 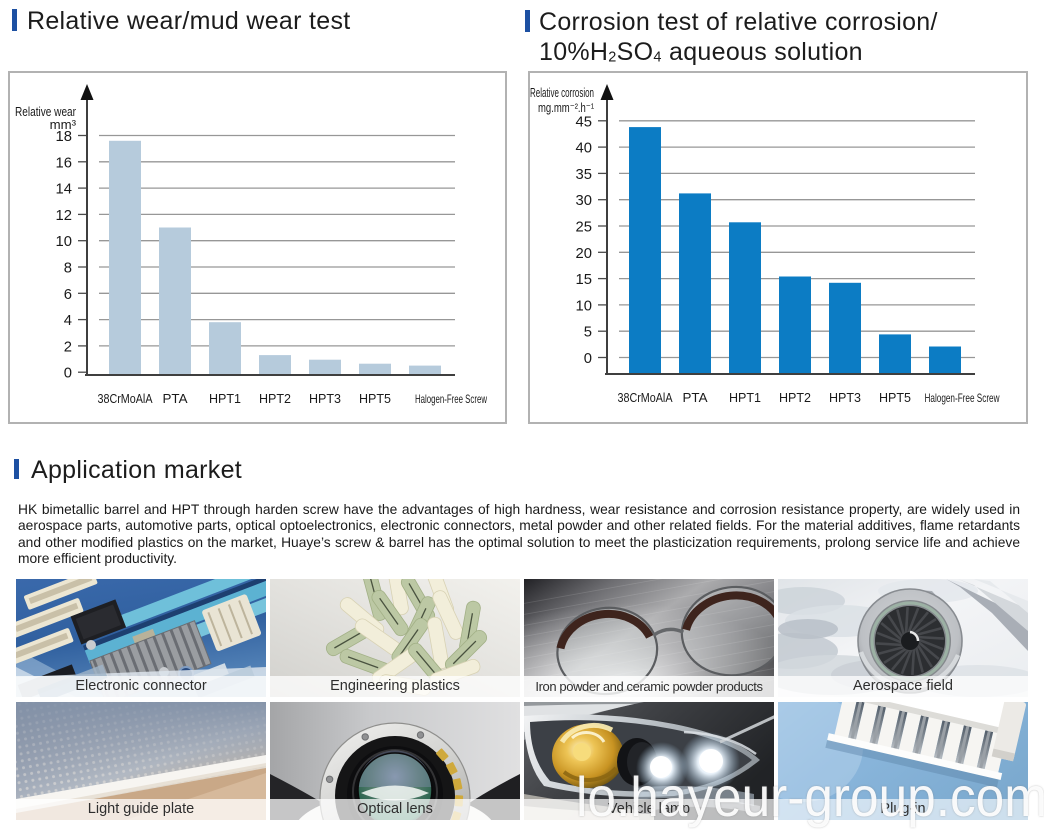 What do you see at coordinates (68, 321) in the screenshot?
I see `svg-text: 4` at bounding box center [68, 321].